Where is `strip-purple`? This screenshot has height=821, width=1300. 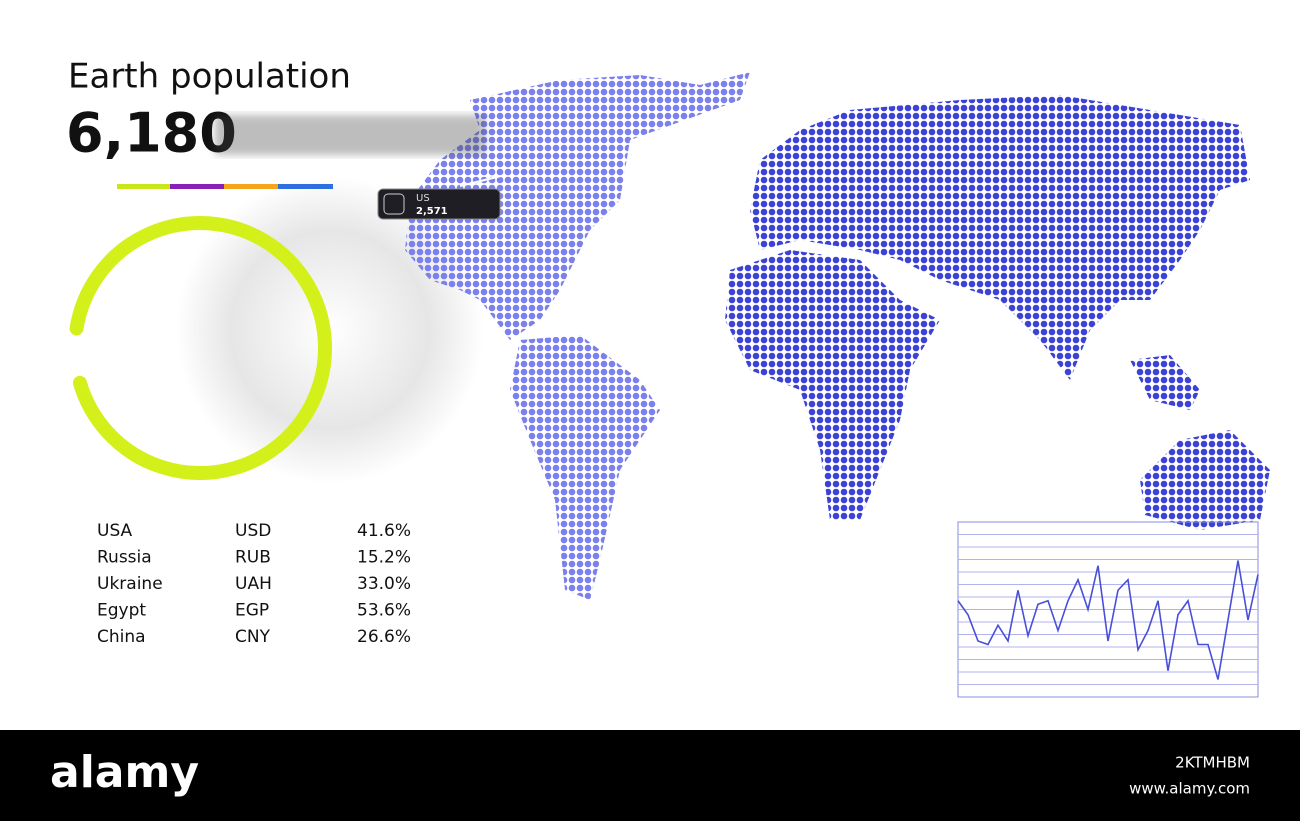 strip-purple is located at coordinates (197, 186).